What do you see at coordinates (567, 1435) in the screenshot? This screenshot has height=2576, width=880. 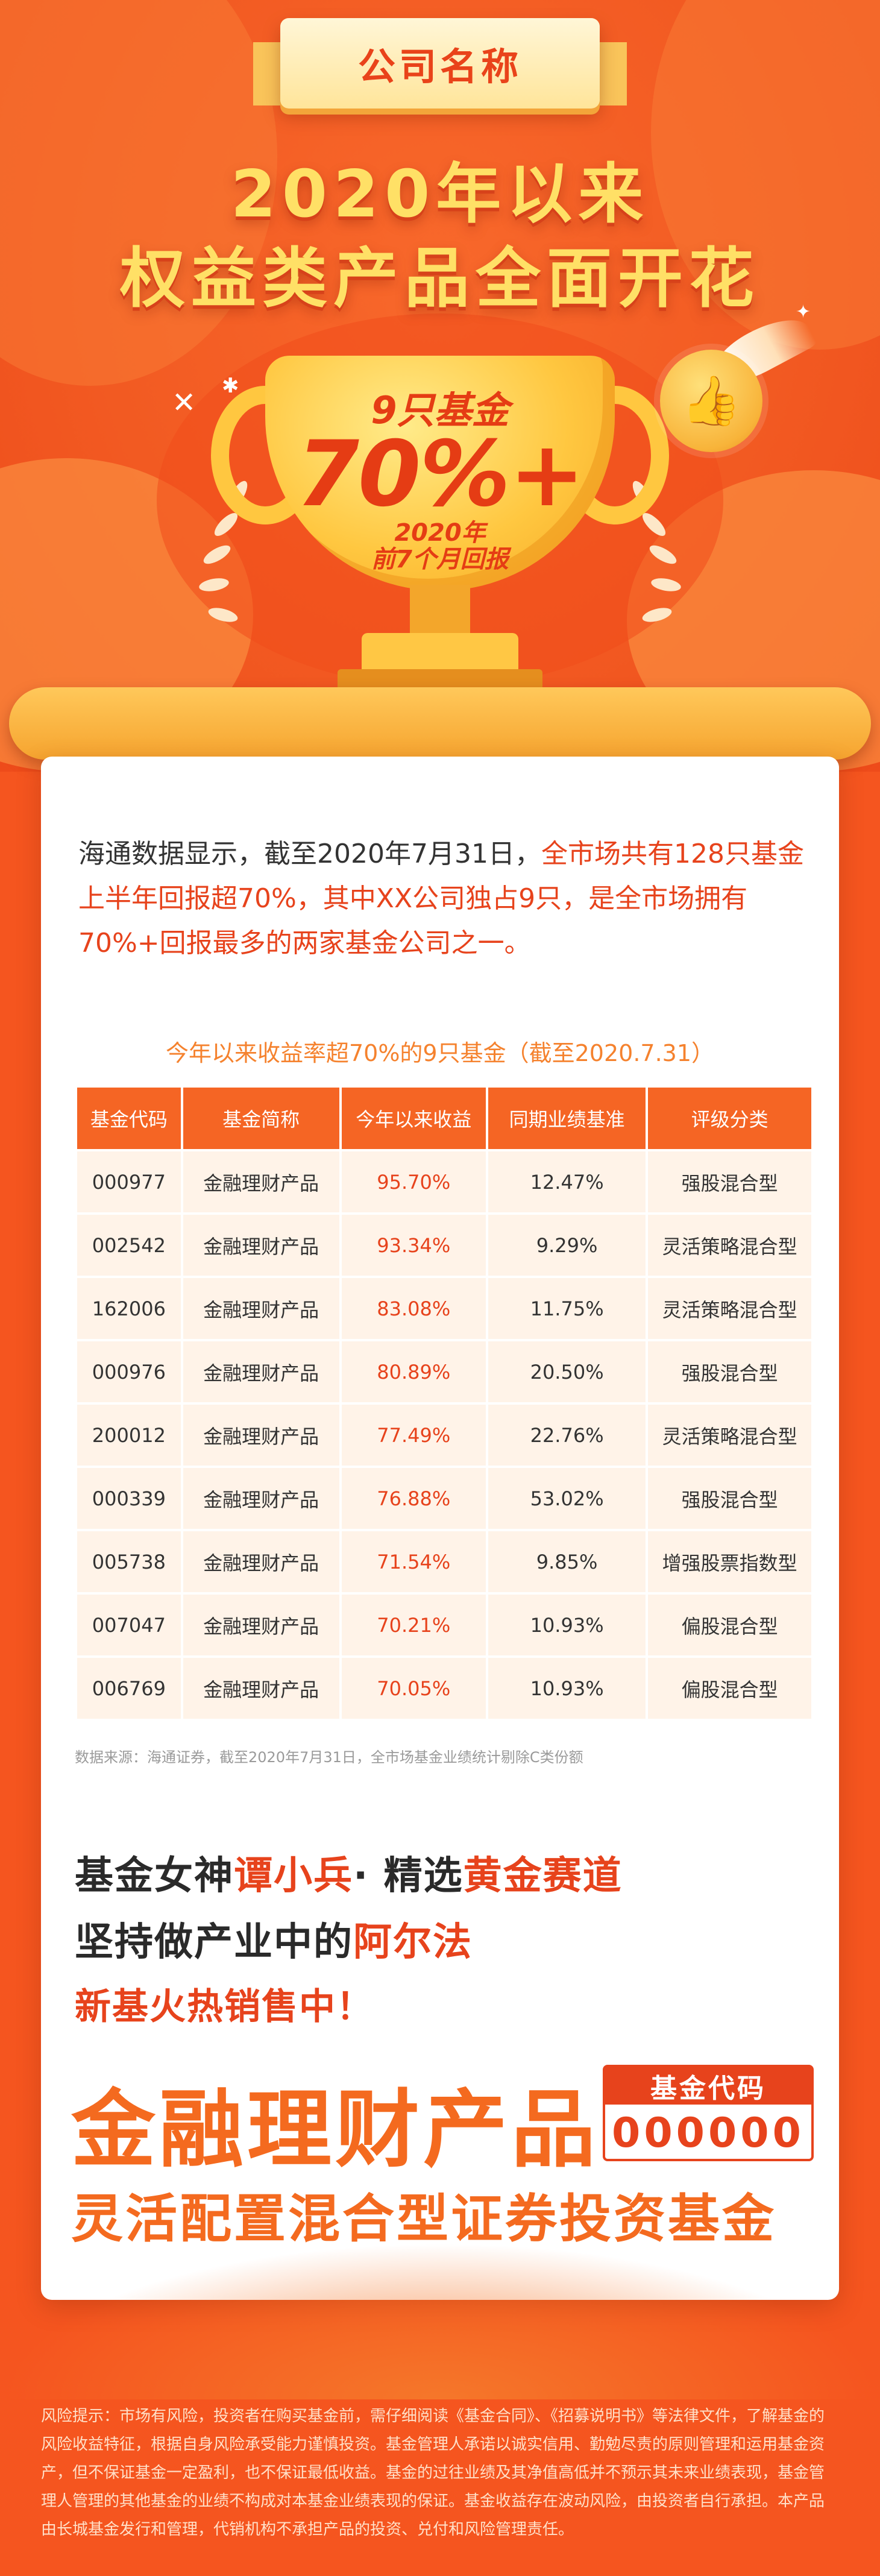 I see `fund-benchmark: 22.76%` at bounding box center [567, 1435].